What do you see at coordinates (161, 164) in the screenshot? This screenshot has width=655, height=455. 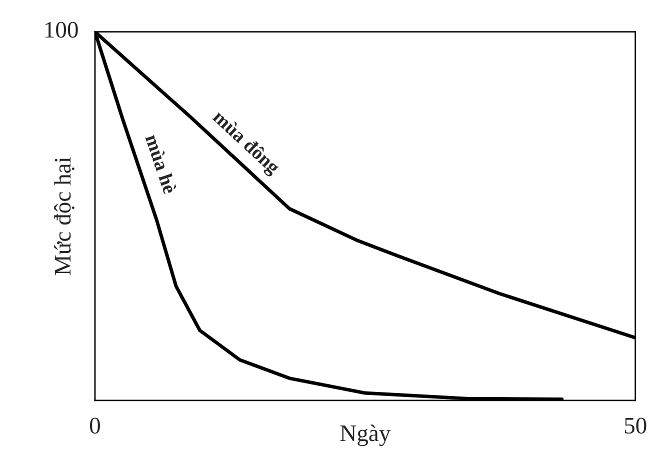 I see `text: mùa hè` at bounding box center [161, 164].